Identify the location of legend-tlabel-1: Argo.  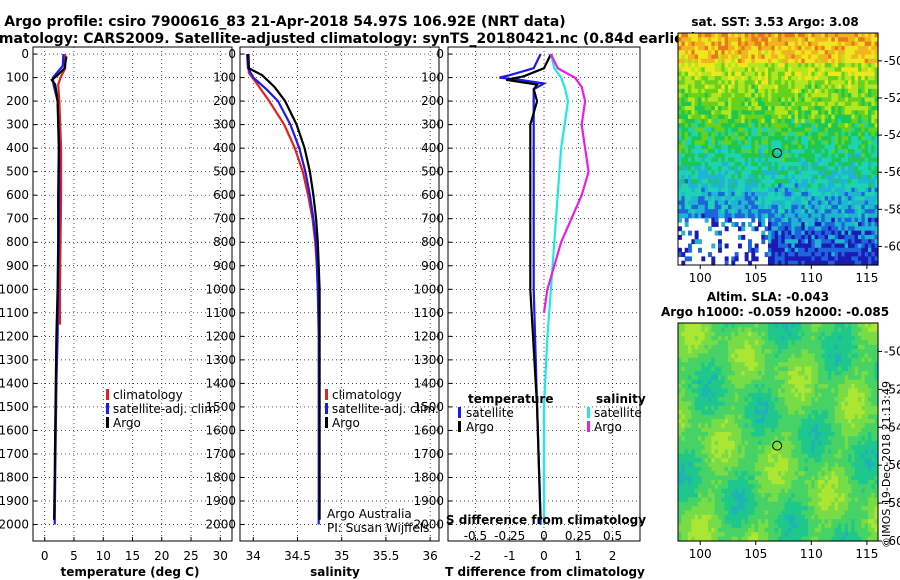
(480, 427).